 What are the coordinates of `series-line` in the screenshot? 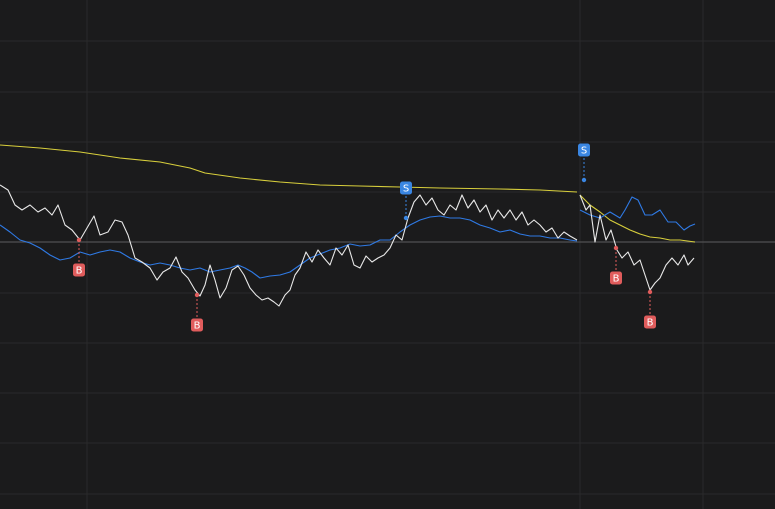 It's located at (348, 237).